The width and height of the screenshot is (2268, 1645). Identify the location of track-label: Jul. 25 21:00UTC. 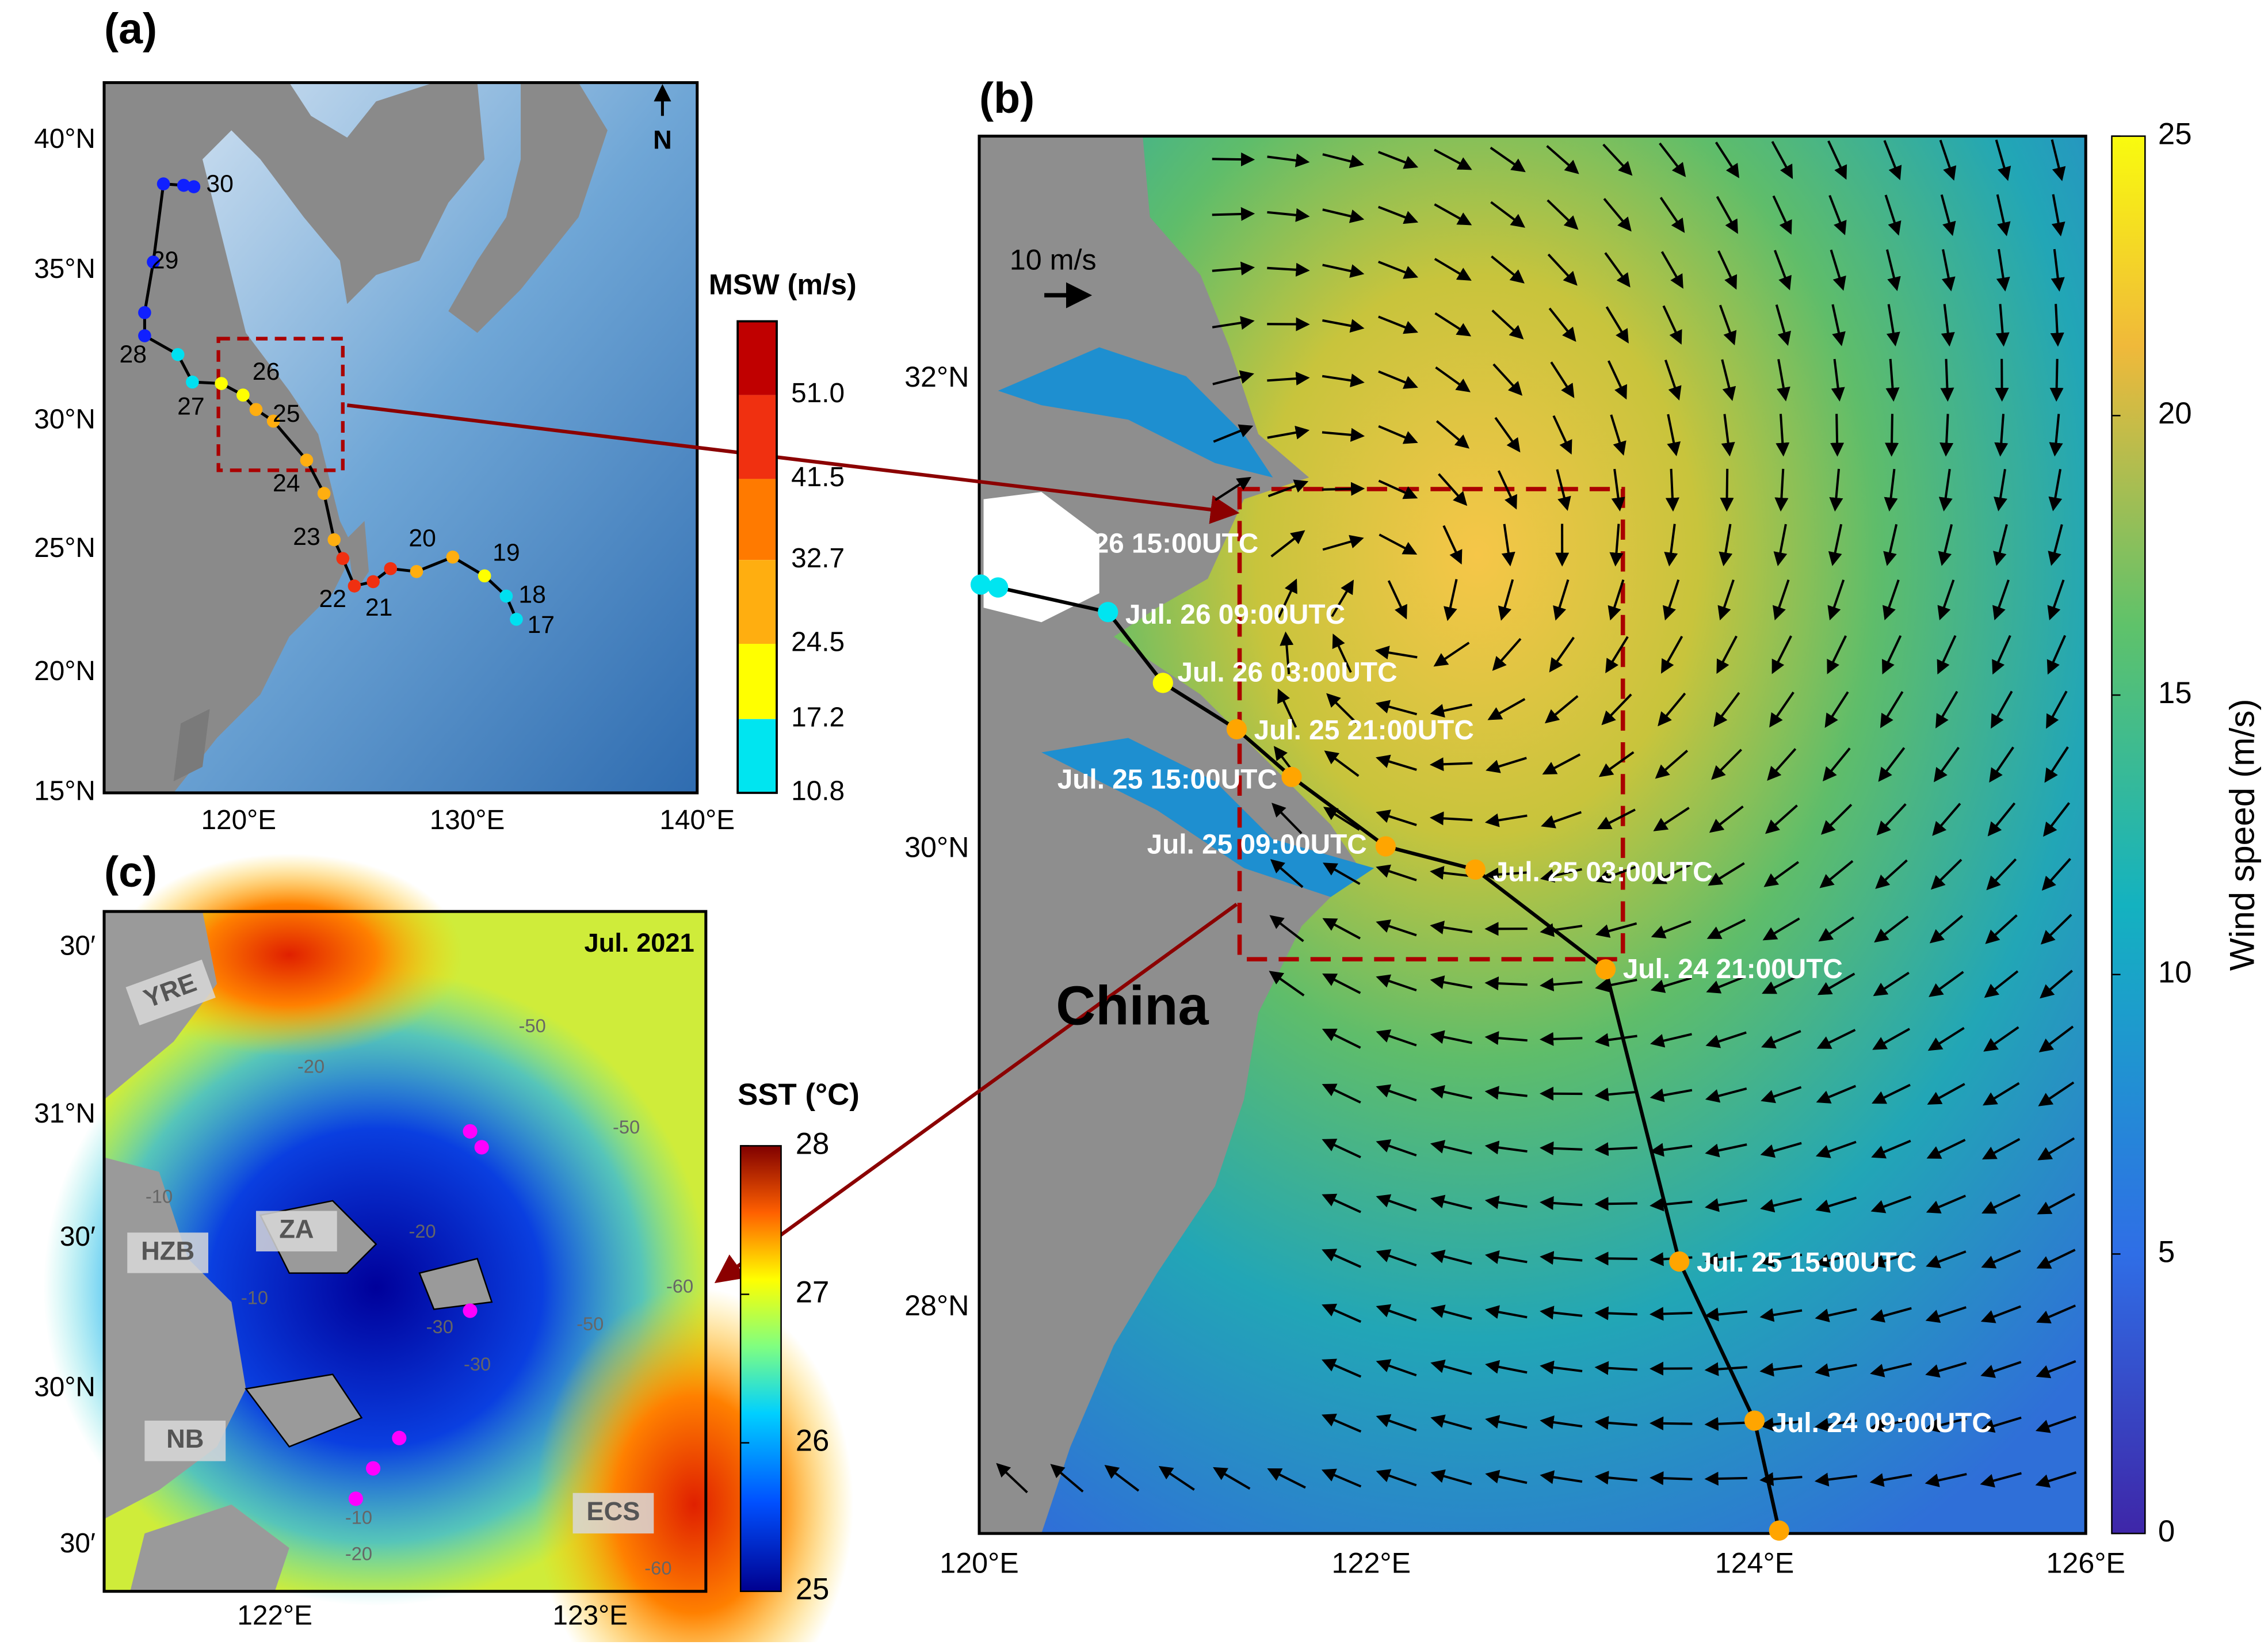
(1364, 730).